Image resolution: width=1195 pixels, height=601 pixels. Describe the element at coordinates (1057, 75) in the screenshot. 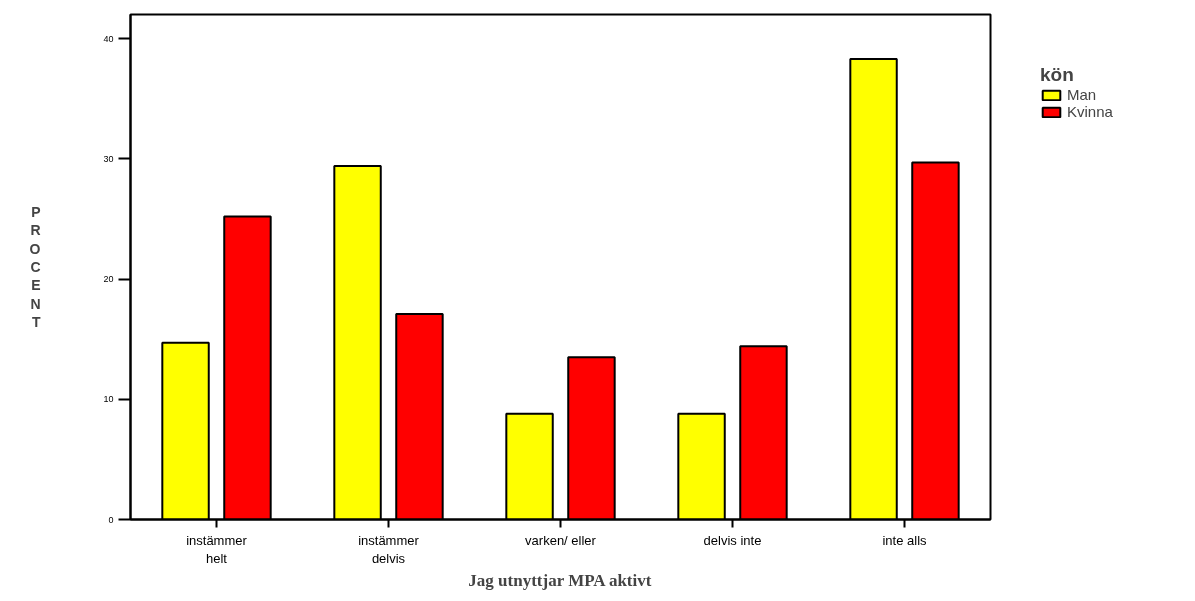

I see `legend-title: kön` at that location.